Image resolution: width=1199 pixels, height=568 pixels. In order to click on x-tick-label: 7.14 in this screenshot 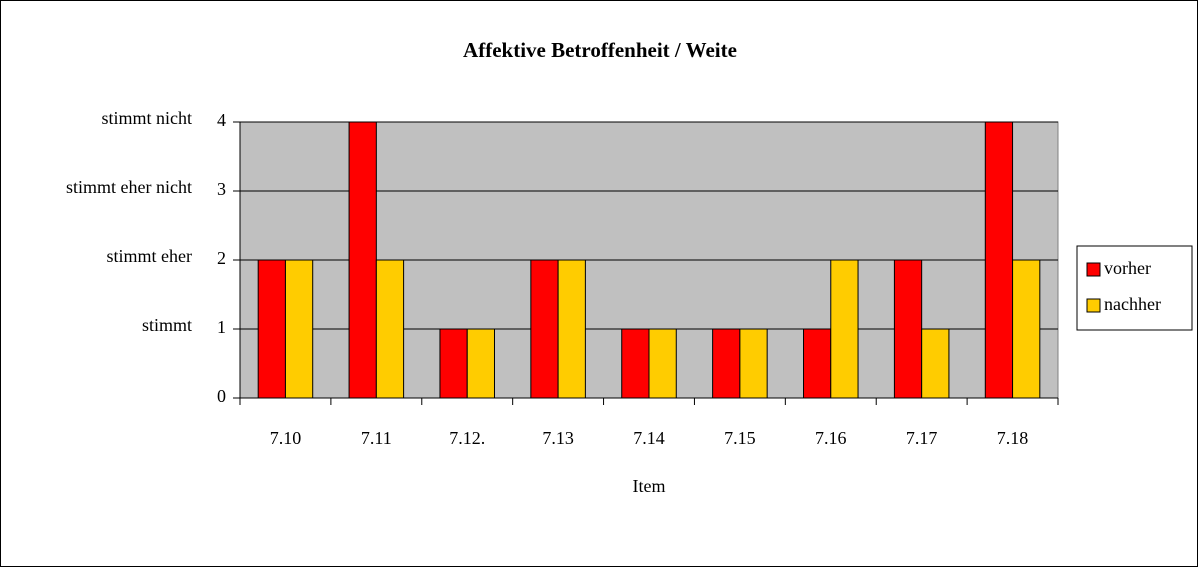, I will do `click(649, 438)`.